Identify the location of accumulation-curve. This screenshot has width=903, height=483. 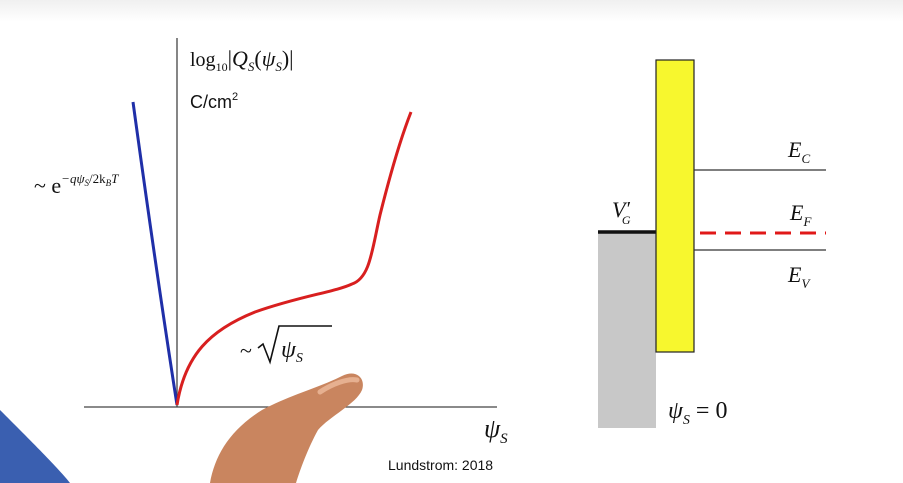
(155, 253).